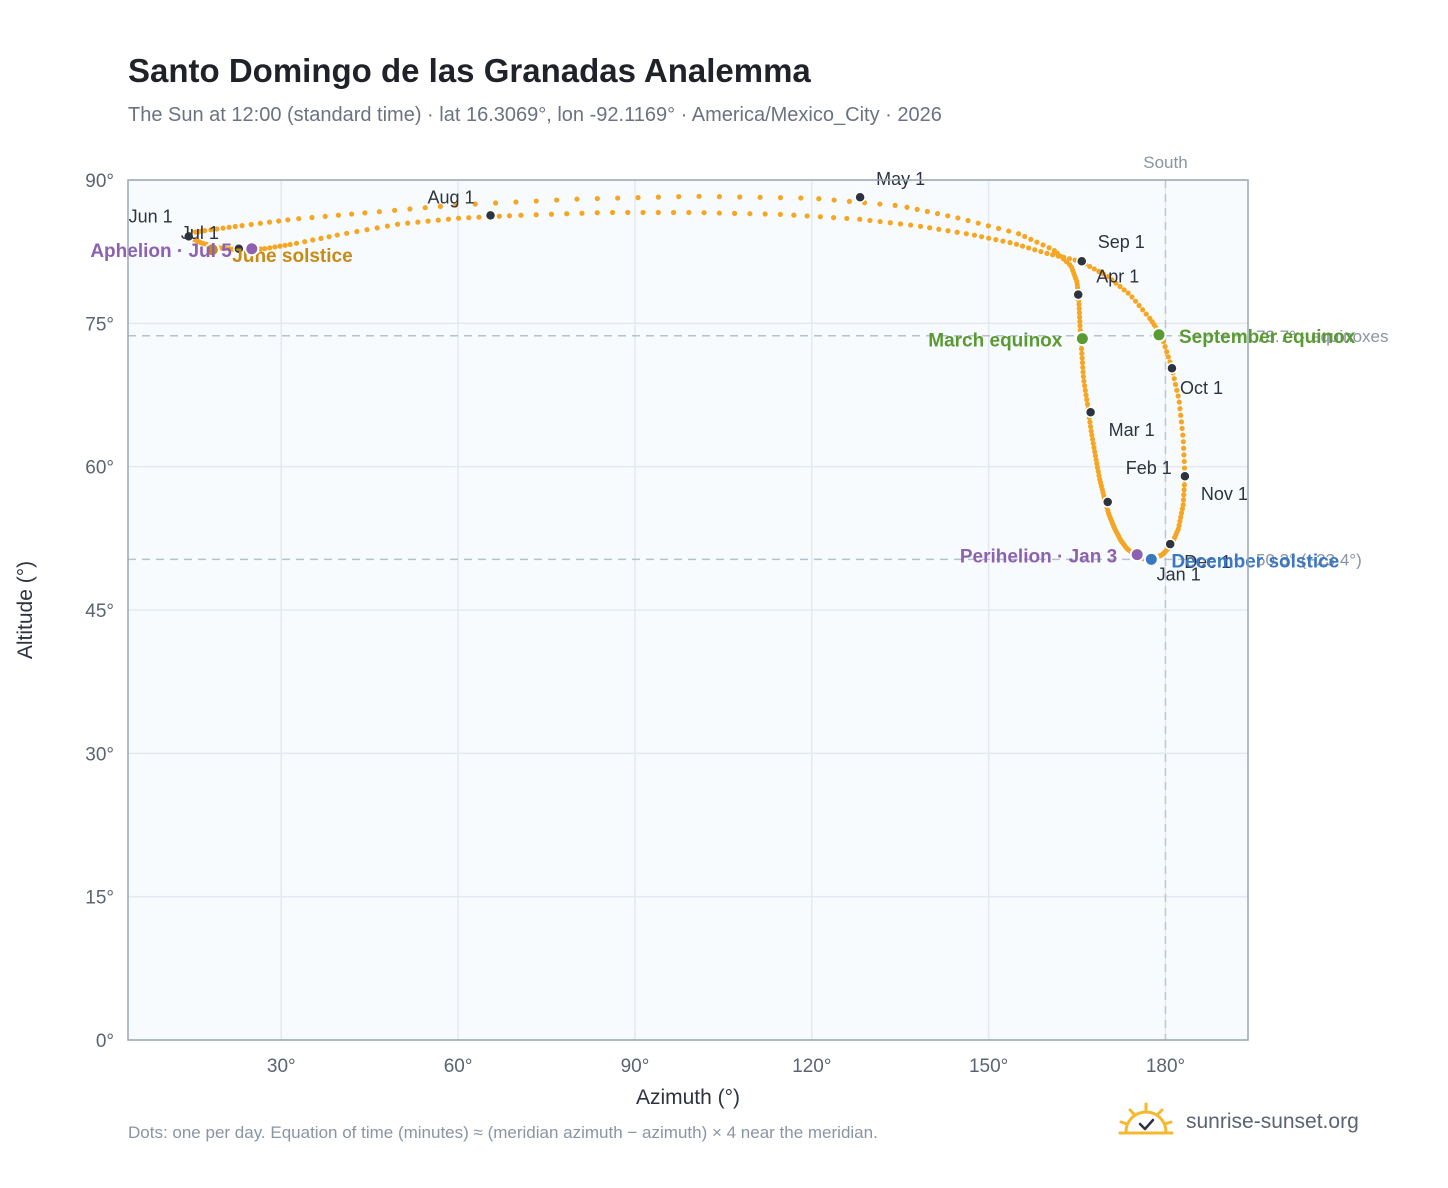  What do you see at coordinates (1272, 1121) in the screenshot?
I see `brand-name: sunrise-sunset.org` at bounding box center [1272, 1121].